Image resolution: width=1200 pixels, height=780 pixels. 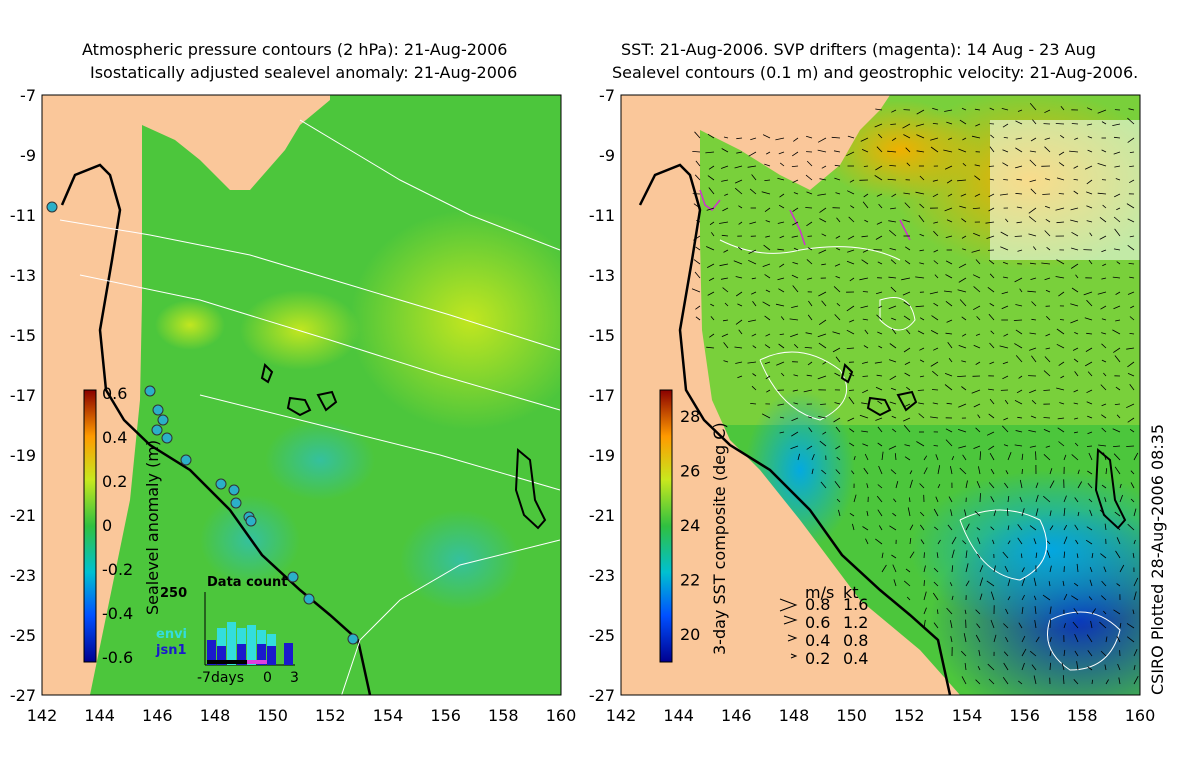 I want to click on lon-label: 152, so click(x=330, y=715).